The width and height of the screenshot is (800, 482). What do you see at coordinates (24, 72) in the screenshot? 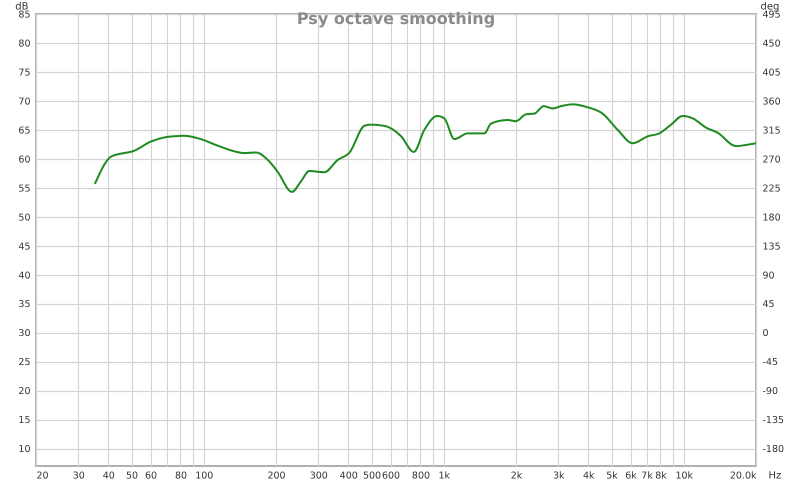
I see `y-tick-label: 75` at bounding box center [24, 72].